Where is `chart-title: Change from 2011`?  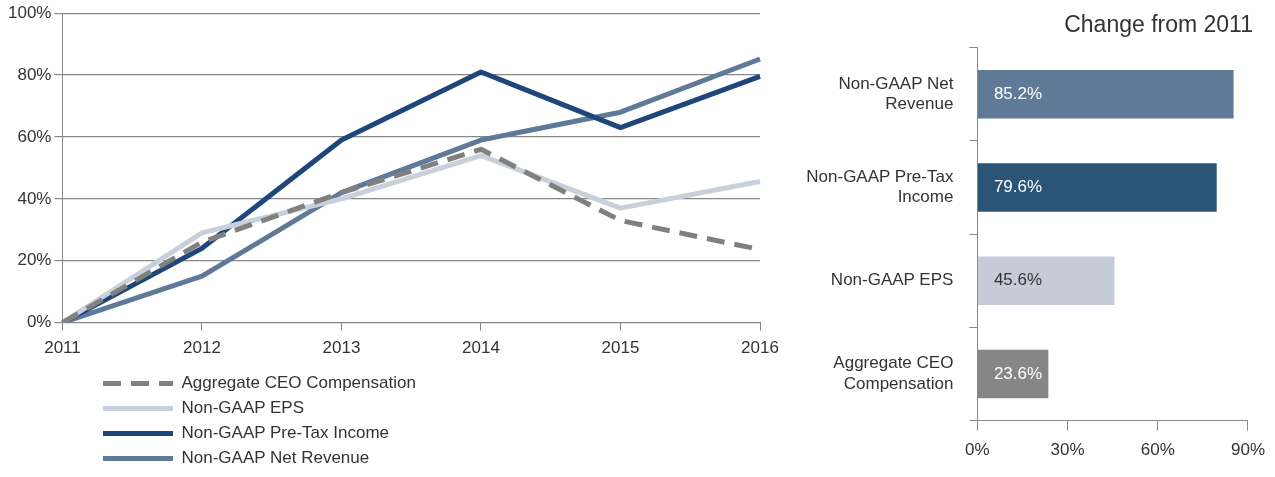
chart-title: Change from 2011 is located at coordinates (1158, 24).